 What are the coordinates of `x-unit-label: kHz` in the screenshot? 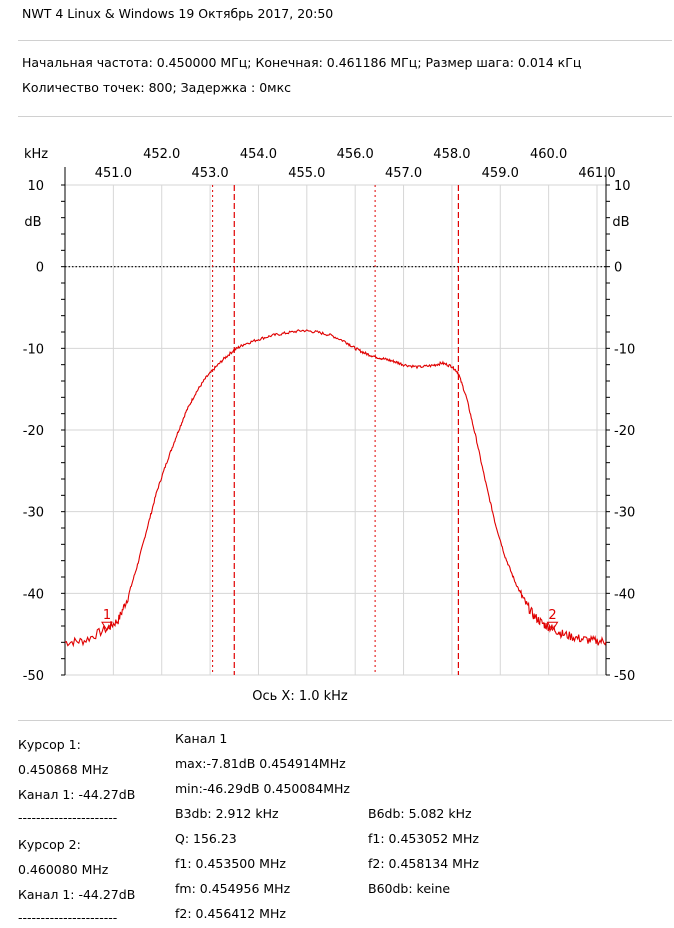 It's located at (36, 154).